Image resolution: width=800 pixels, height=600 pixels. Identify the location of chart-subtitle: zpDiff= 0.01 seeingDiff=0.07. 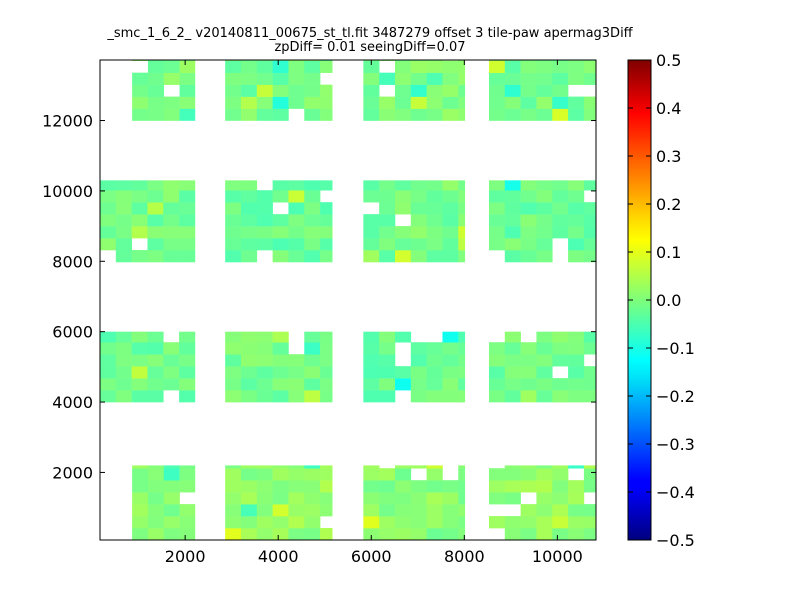
(370, 47).